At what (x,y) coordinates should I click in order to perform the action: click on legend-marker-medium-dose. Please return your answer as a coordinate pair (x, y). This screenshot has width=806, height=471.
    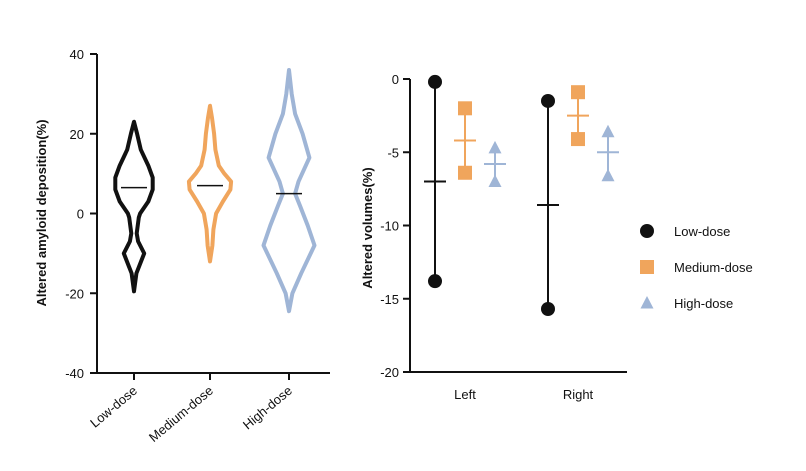
    Looking at the image, I should click on (647, 267).